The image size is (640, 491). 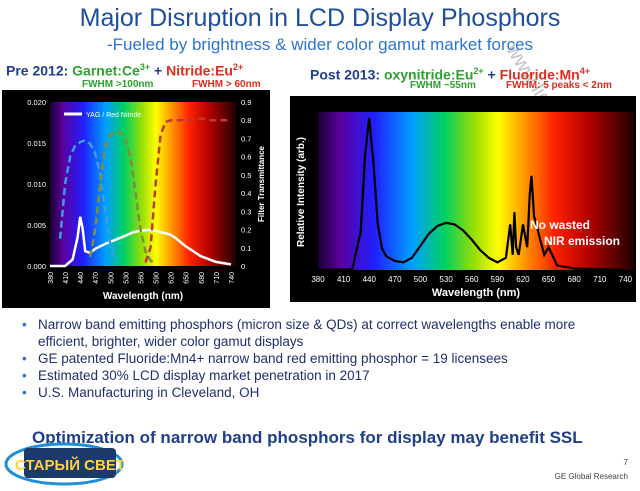 I want to click on right-x-tick-label: 530, so click(x=446, y=279).